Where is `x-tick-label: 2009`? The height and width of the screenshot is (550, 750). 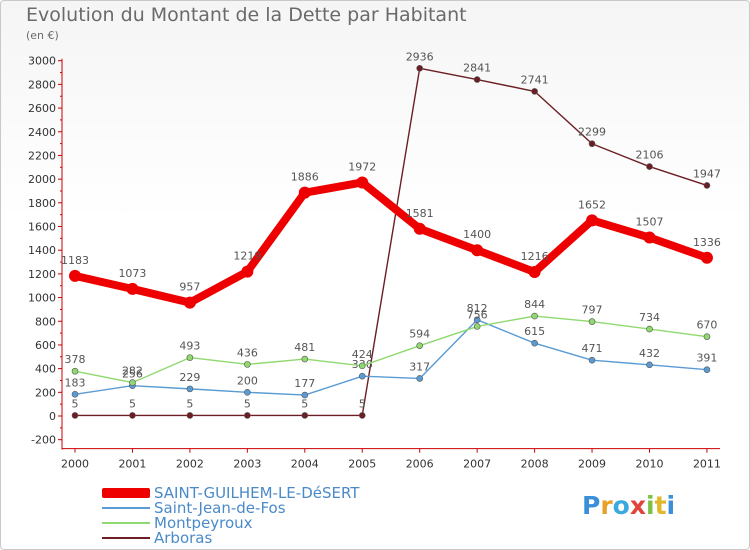 x-tick-label: 2009 is located at coordinates (592, 464).